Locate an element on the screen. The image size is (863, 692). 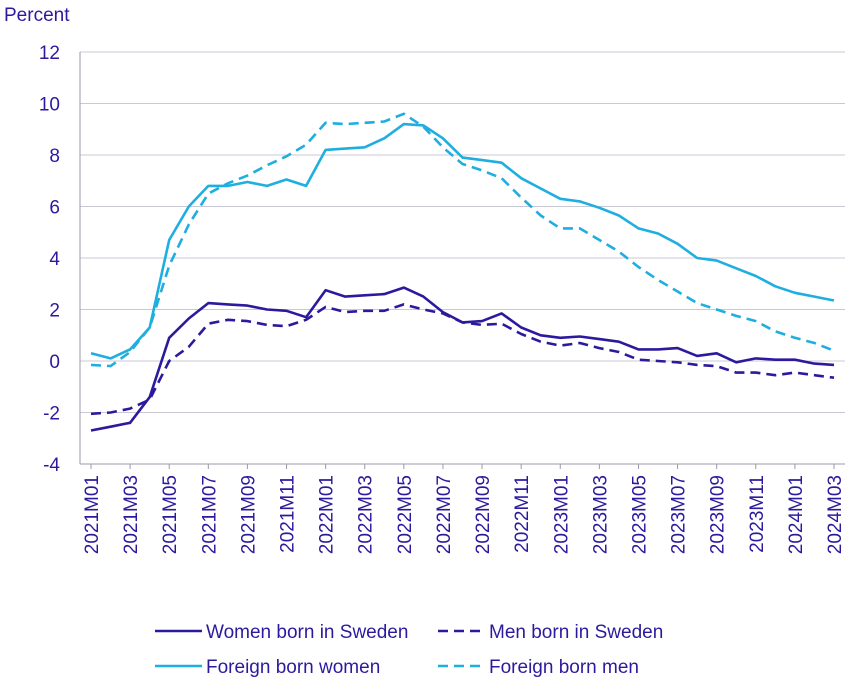
y-tick-label: -4 is located at coordinates (51, 465).